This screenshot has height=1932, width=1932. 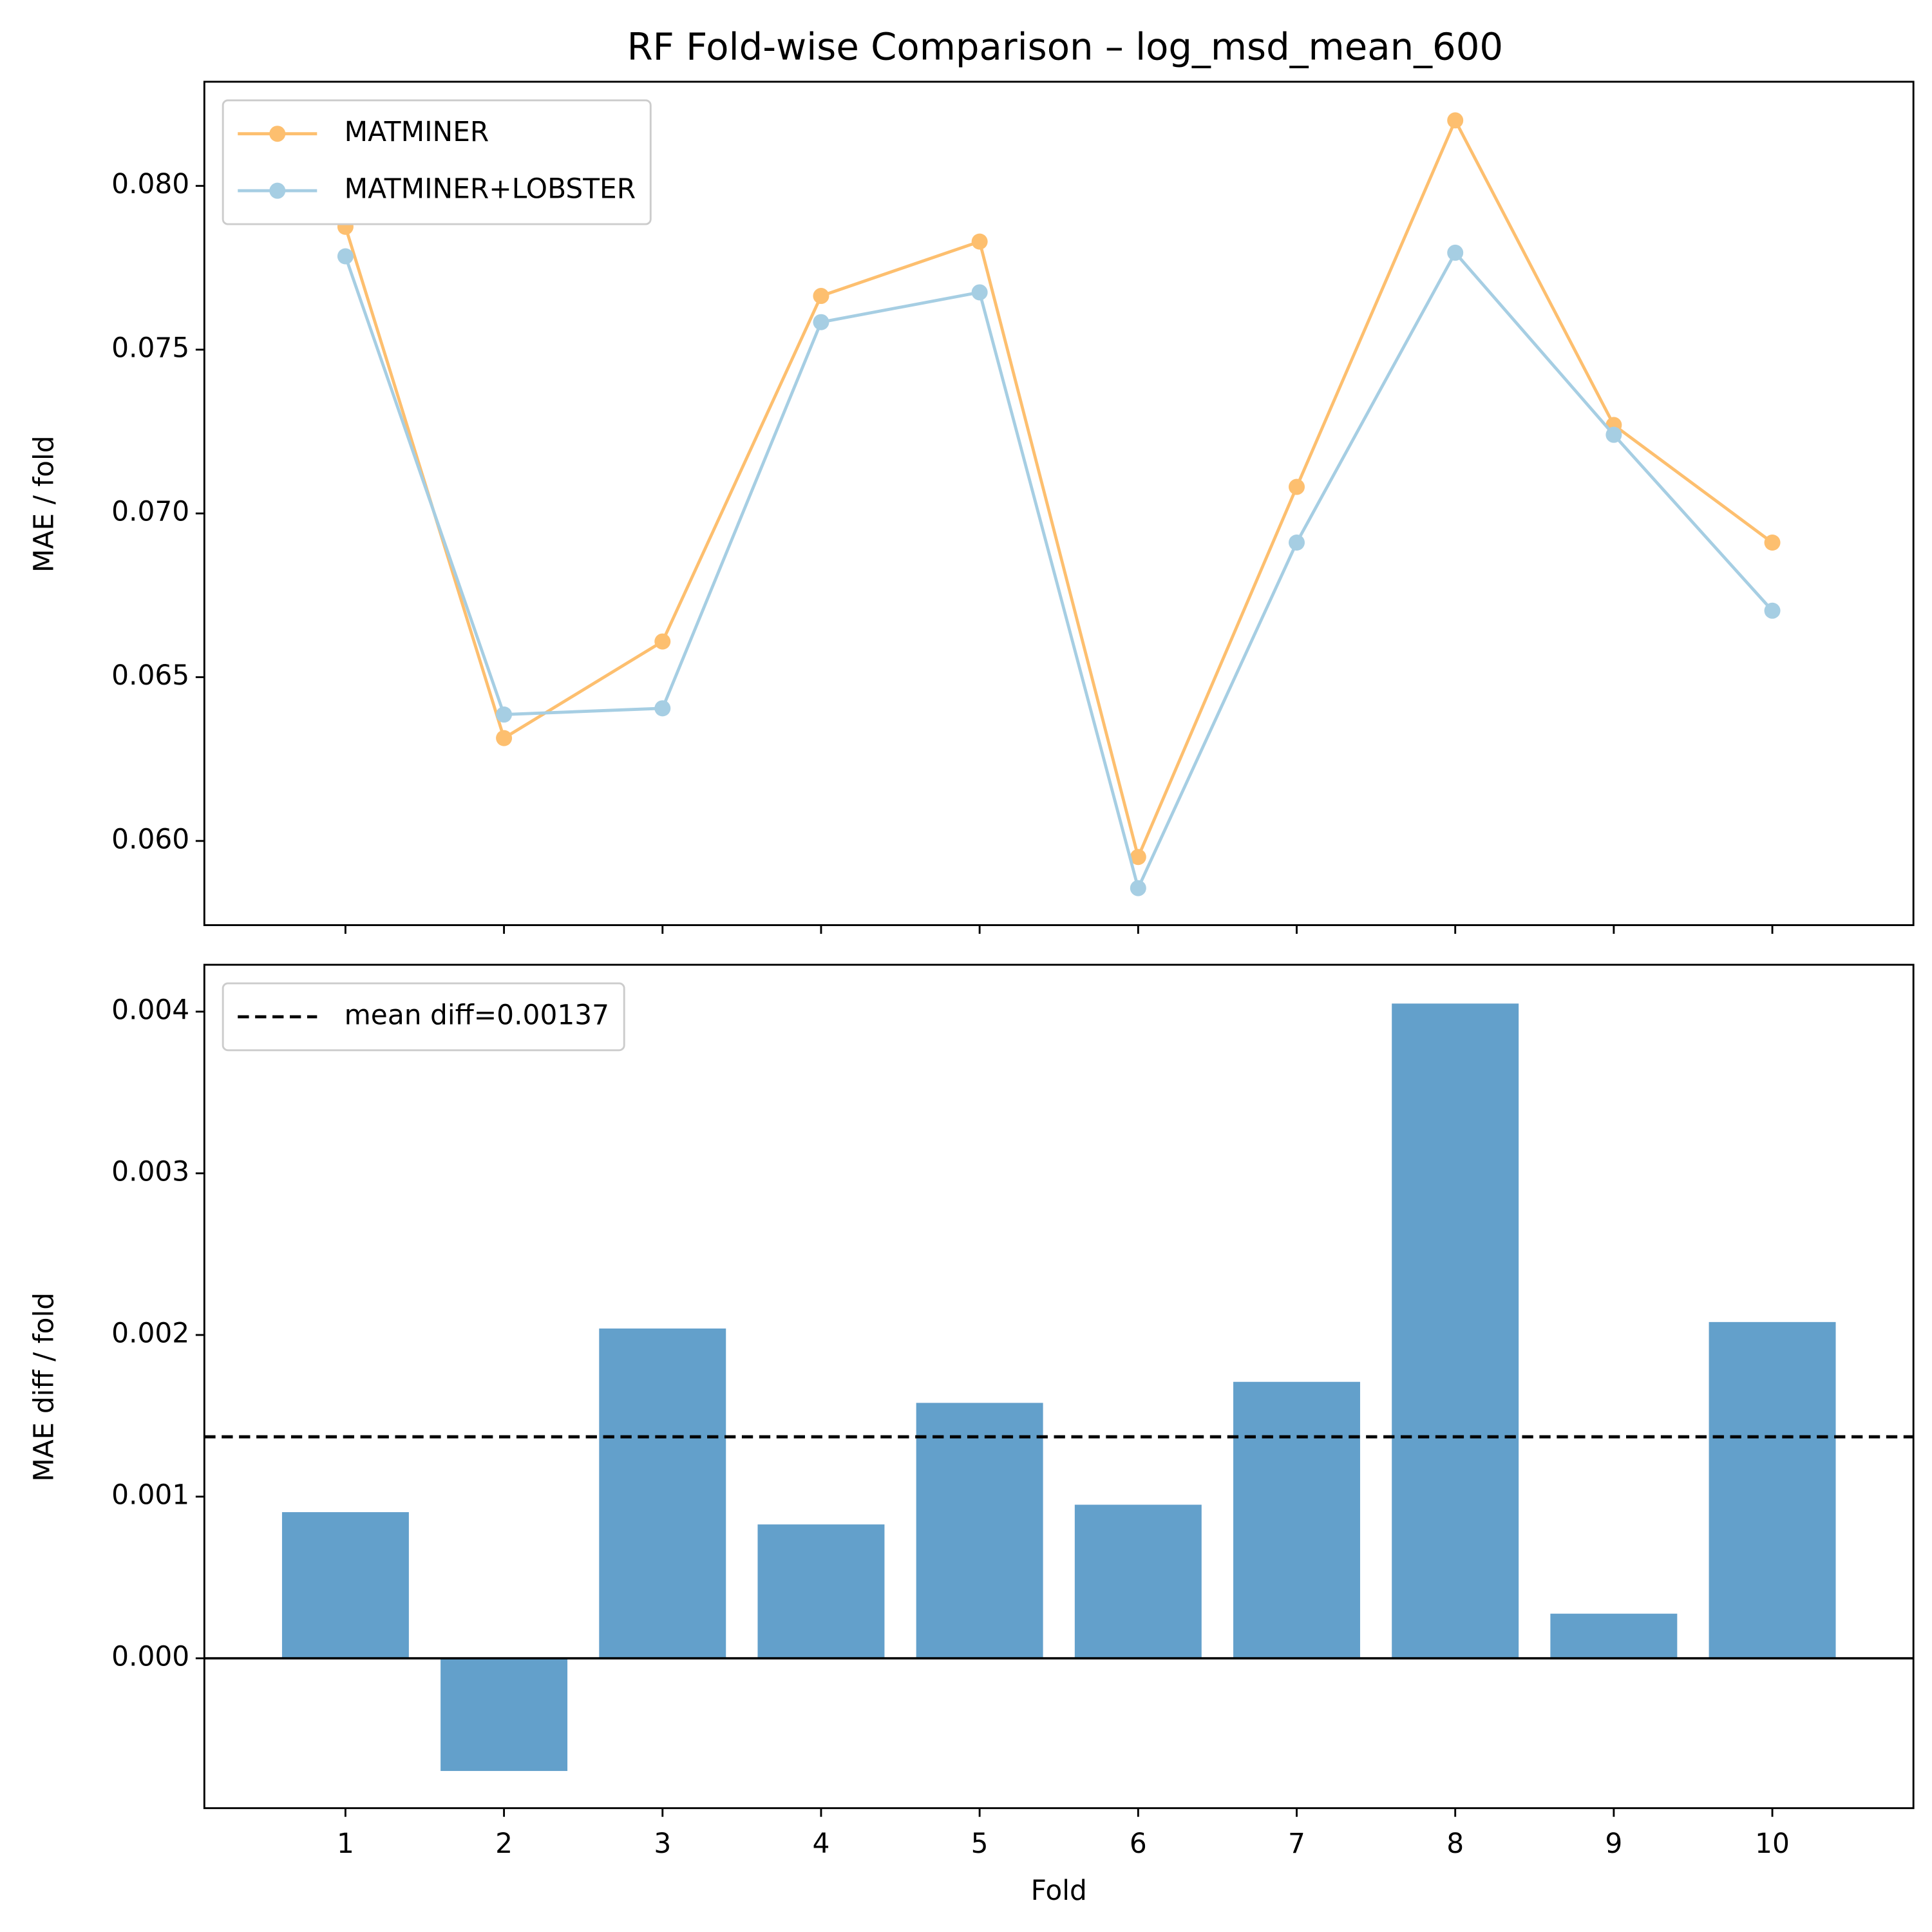 I want to click on y-tick-label: 0.075, so click(x=150, y=348).